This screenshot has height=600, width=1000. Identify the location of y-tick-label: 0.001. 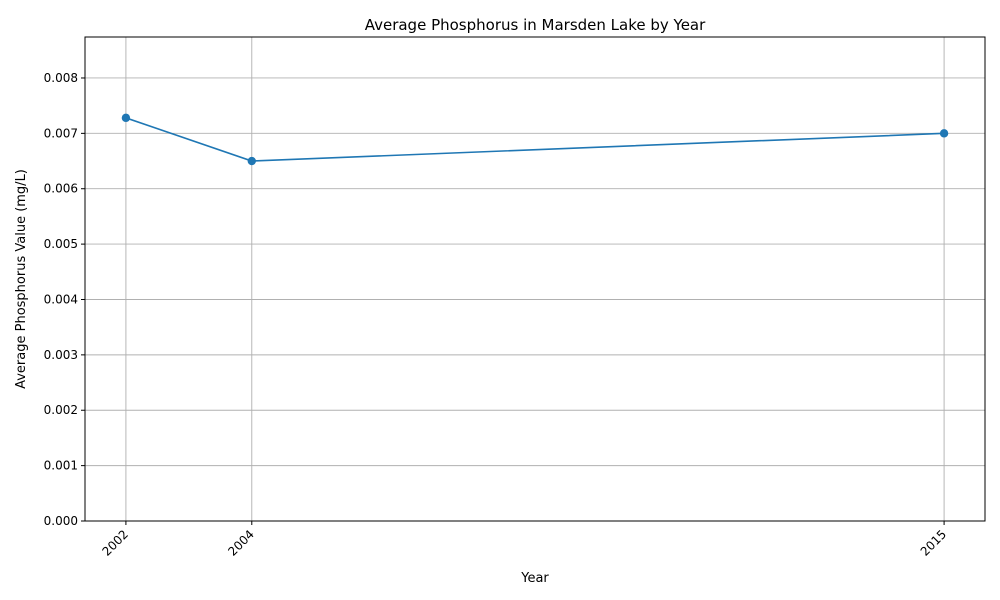
(61, 466).